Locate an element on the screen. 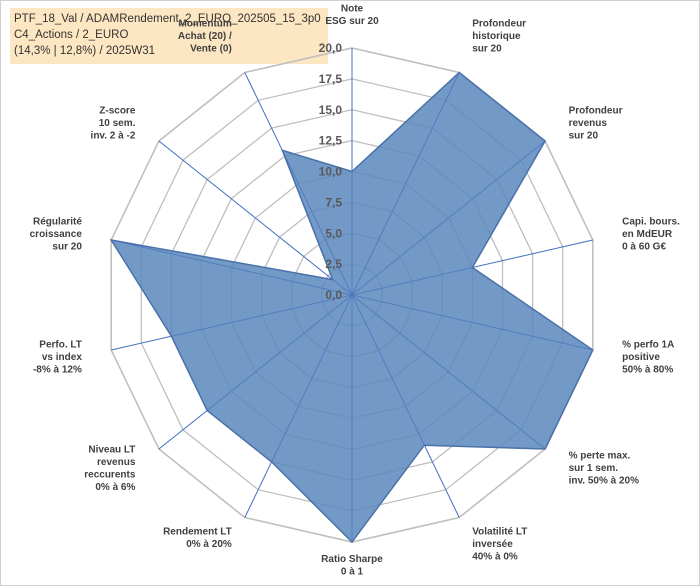 The width and height of the screenshot is (700, 586). axis-label-line: Perfo. LT is located at coordinates (60, 345).